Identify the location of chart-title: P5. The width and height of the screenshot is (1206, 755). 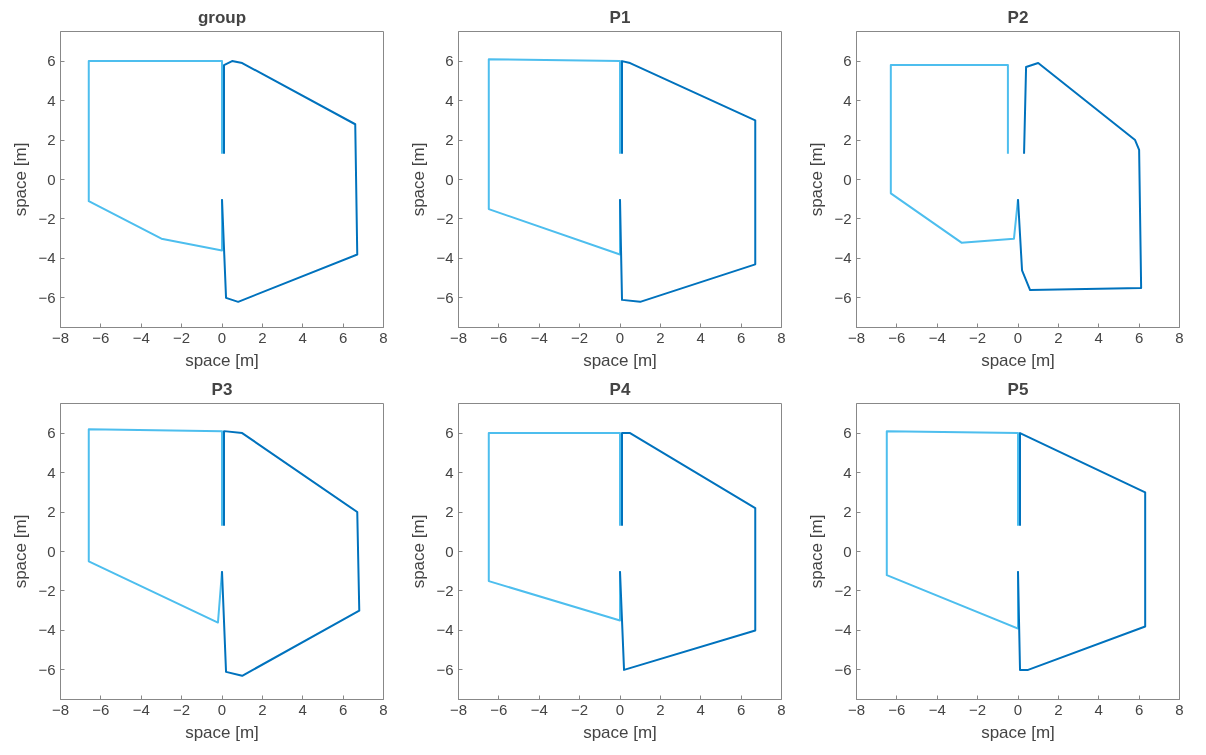
(1018, 389).